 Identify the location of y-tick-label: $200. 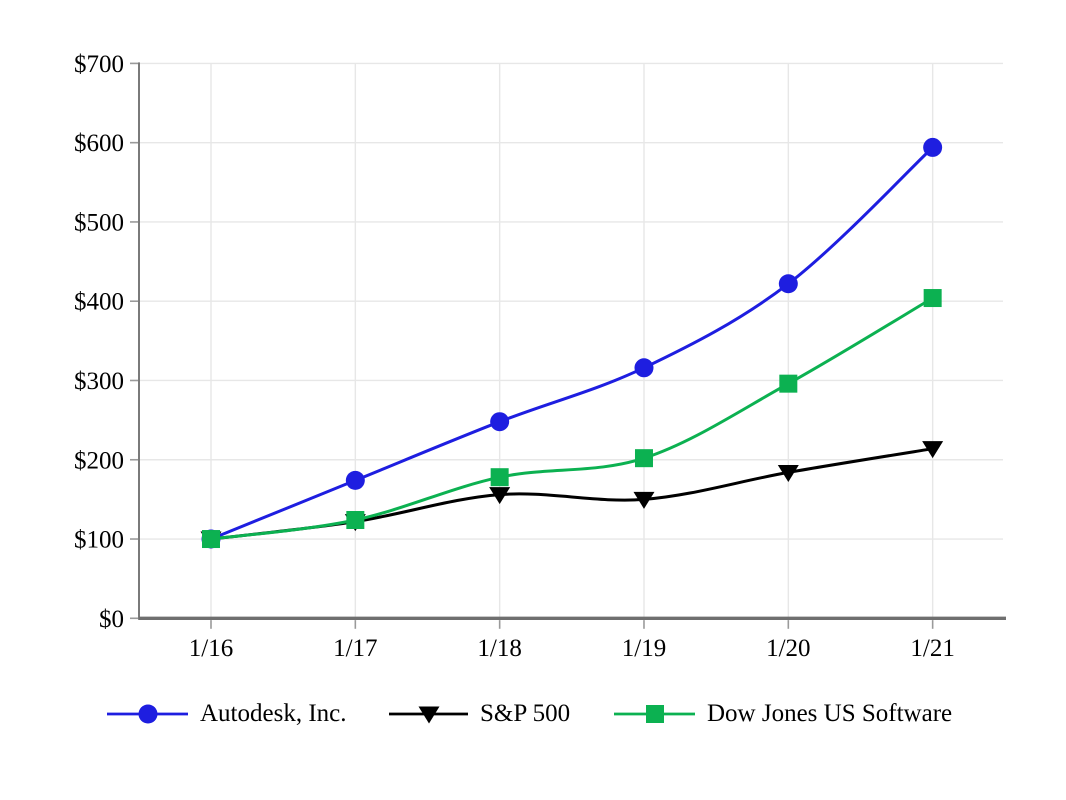
(99, 460).